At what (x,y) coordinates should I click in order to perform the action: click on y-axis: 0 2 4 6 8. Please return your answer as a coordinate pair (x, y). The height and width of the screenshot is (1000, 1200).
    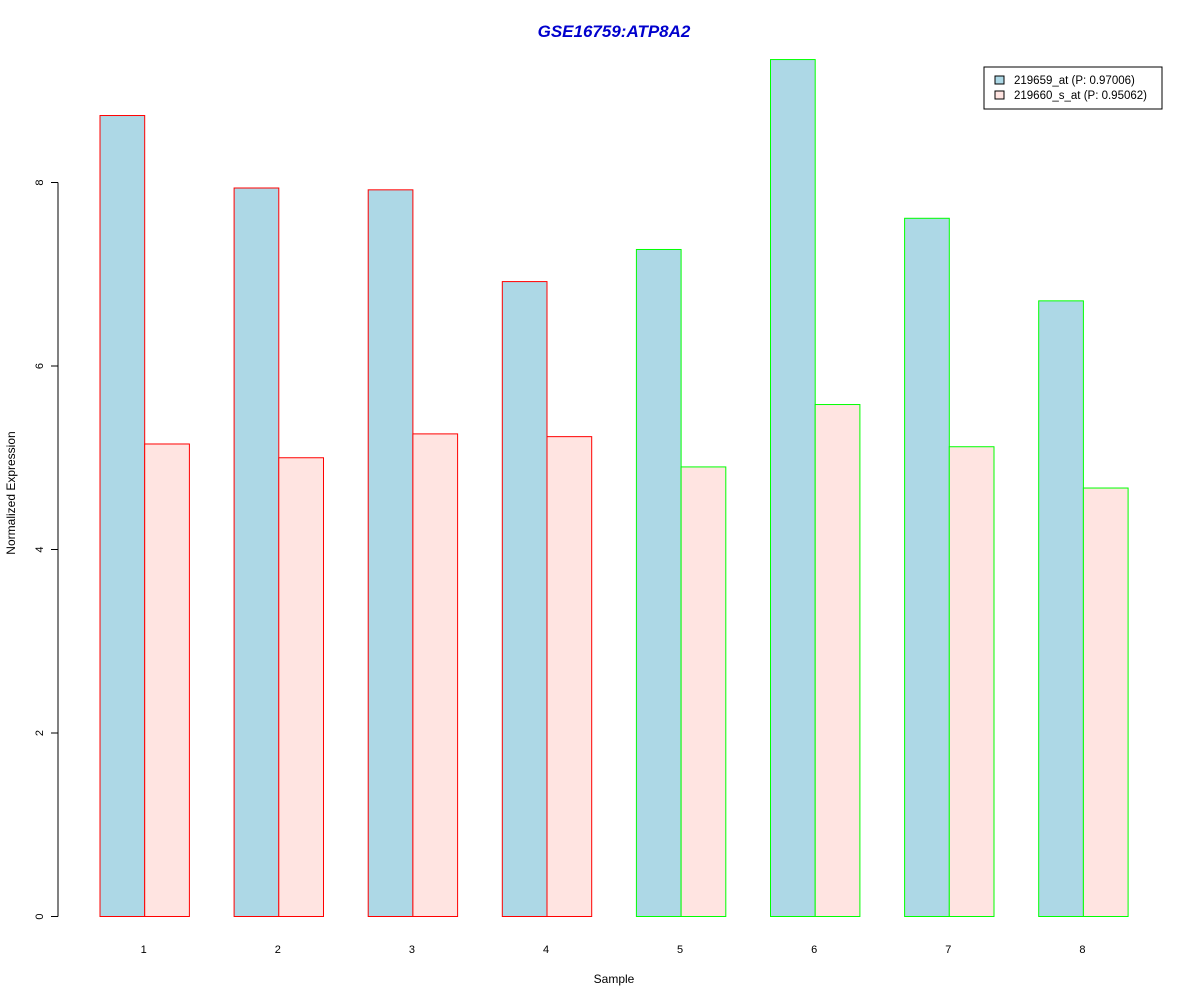
    Looking at the image, I should click on (46, 549).